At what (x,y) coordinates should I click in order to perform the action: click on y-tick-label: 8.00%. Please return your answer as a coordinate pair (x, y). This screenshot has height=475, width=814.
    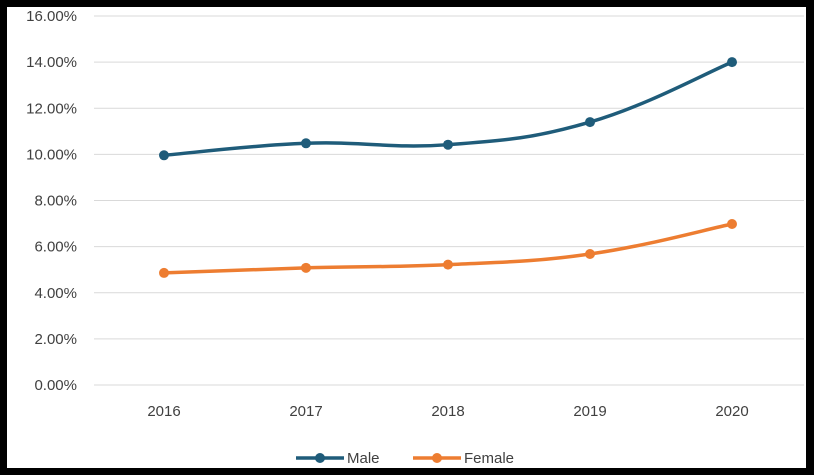
    Looking at the image, I should click on (55, 201).